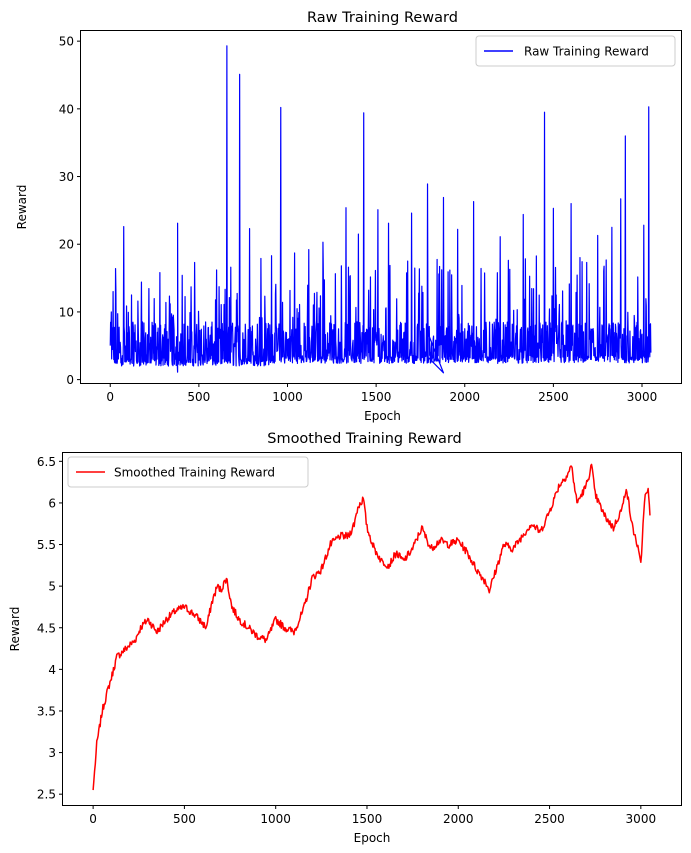 The width and height of the screenshot is (691, 853). What do you see at coordinates (70, 380) in the screenshot?
I see `y-tick-label: 0` at bounding box center [70, 380].